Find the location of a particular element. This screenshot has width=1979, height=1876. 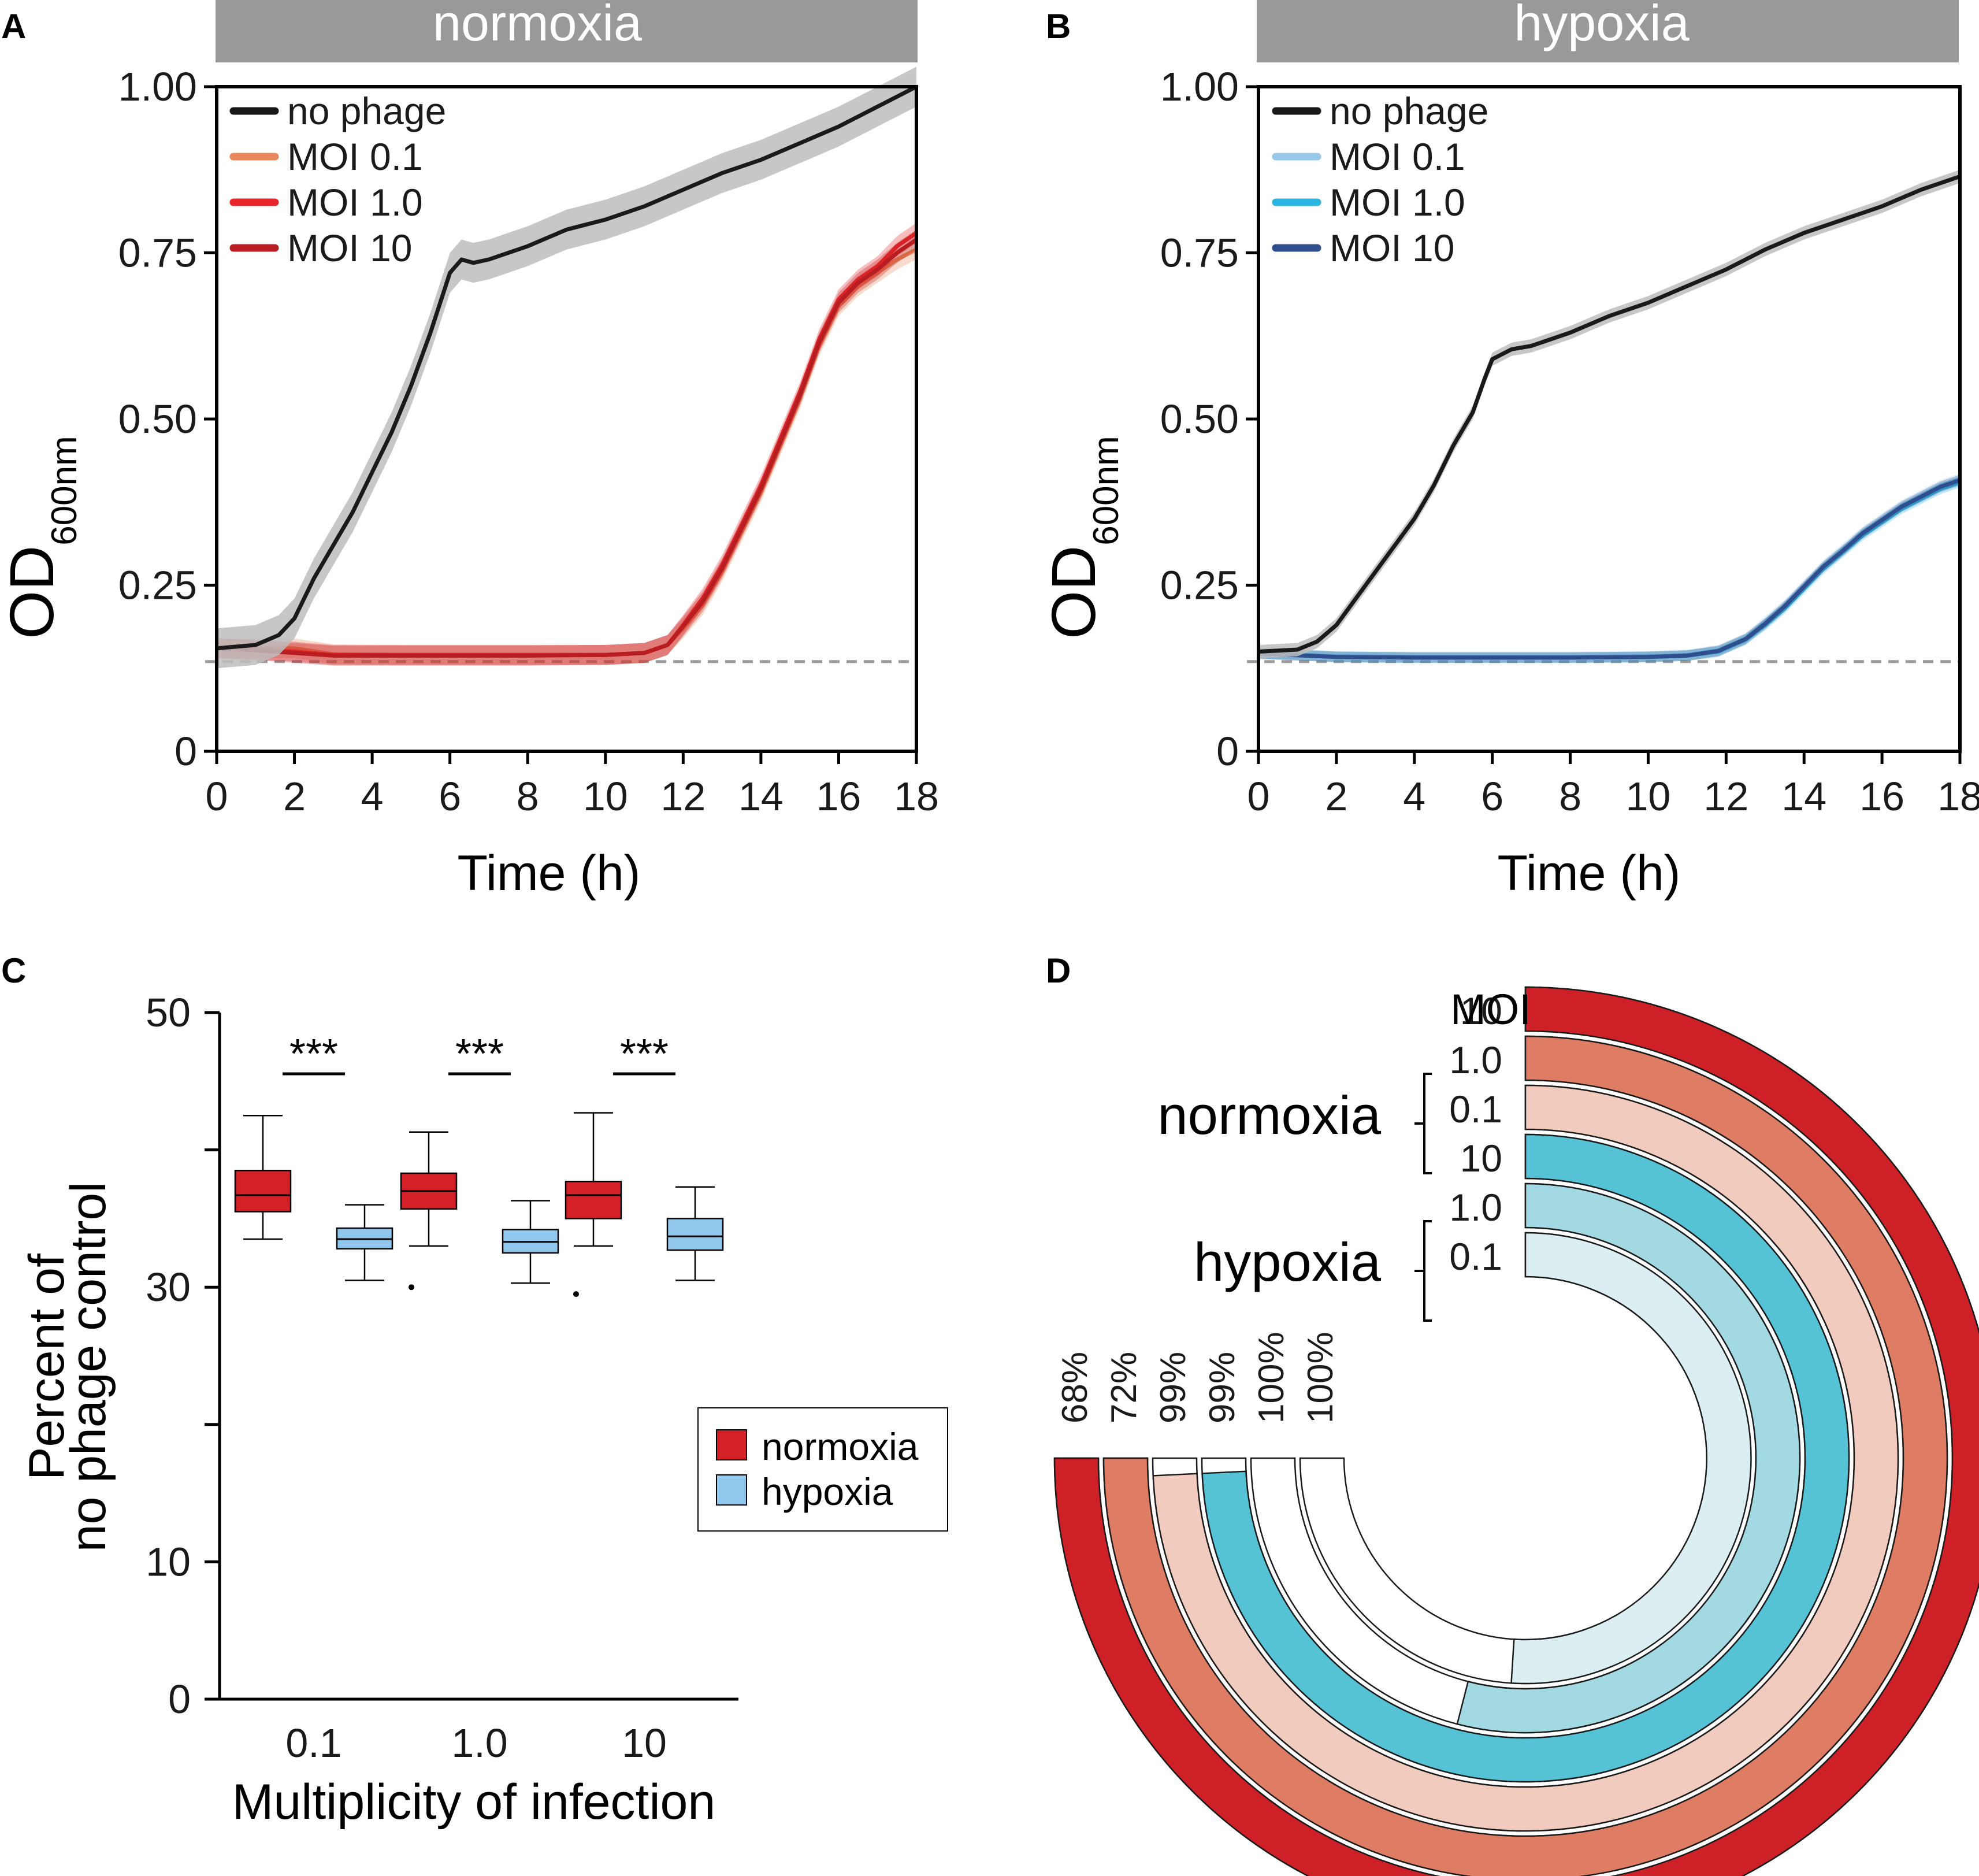

d-percent-label-4: 100% is located at coordinates (1271, 1377).